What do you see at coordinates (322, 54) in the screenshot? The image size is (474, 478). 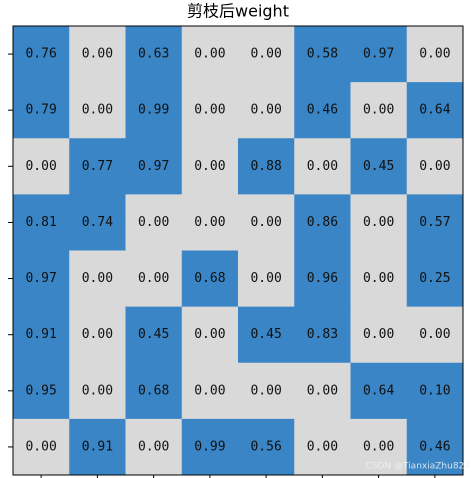 I see `cell-label: 0.58` at bounding box center [322, 54].